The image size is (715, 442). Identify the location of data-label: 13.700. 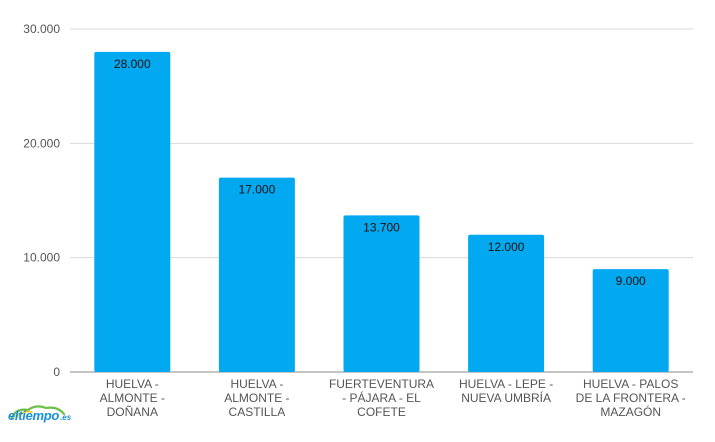
(381, 227).